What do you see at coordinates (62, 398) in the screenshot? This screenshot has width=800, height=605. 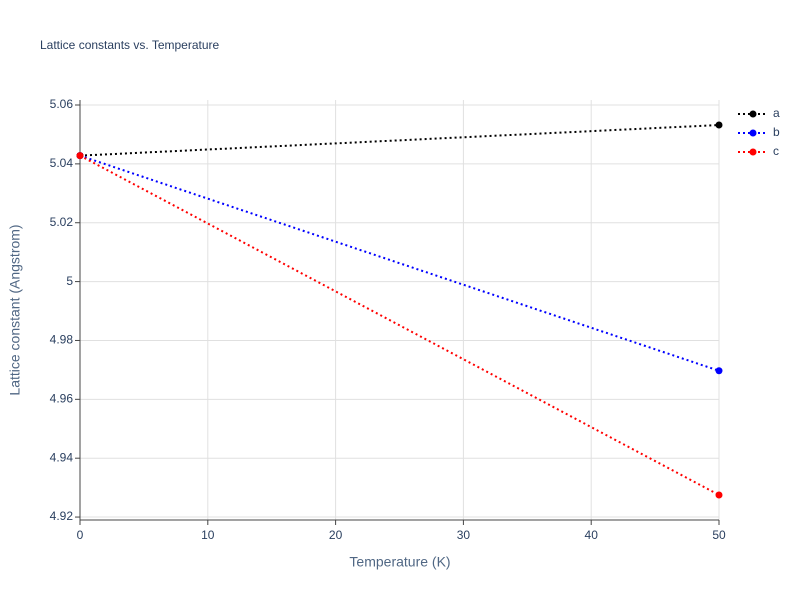 I see `y-tick-label: 4.96` at bounding box center [62, 398].